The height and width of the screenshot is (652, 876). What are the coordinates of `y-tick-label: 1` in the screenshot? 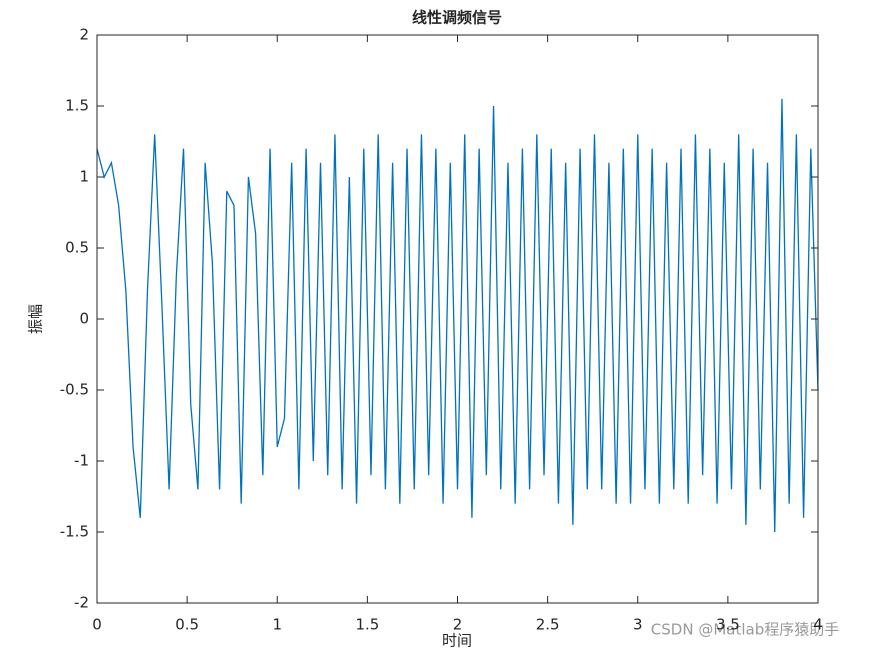 It's located at (84, 177).